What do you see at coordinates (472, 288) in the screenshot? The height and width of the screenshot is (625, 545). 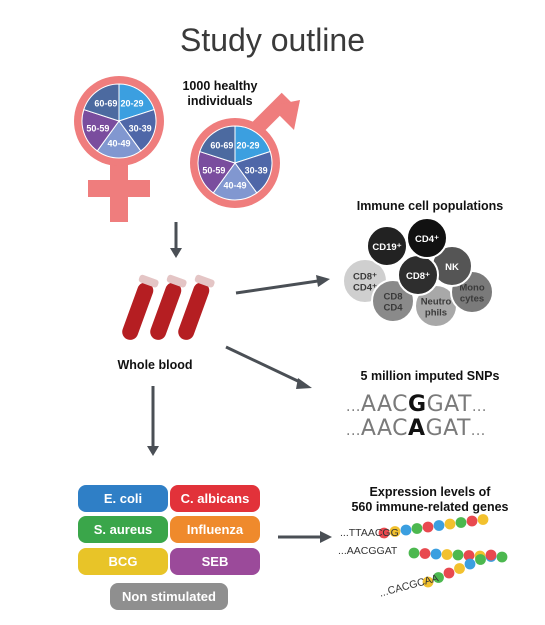 I see `immune-cell-label: Mono` at bounding box center [472, 288].